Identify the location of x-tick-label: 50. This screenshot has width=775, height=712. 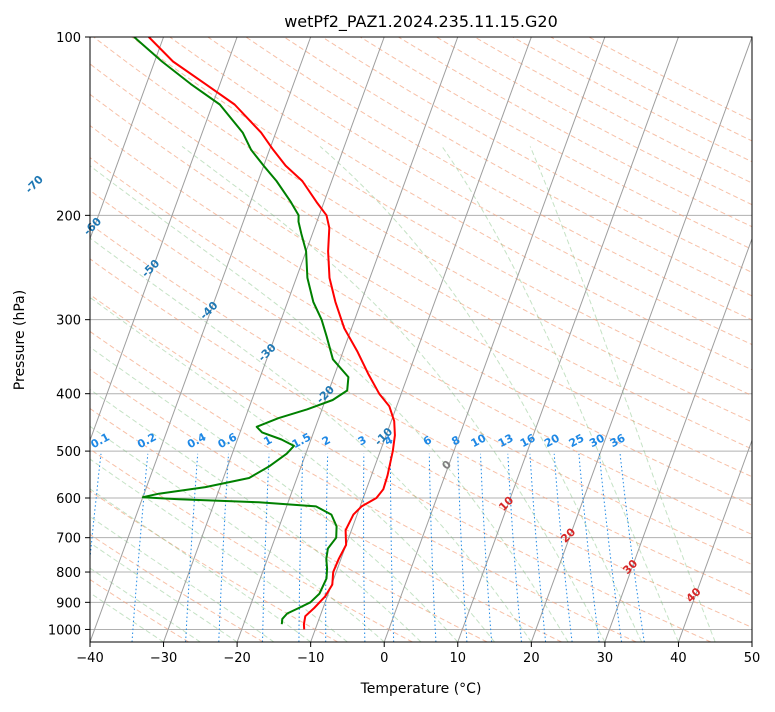
(752, 658).